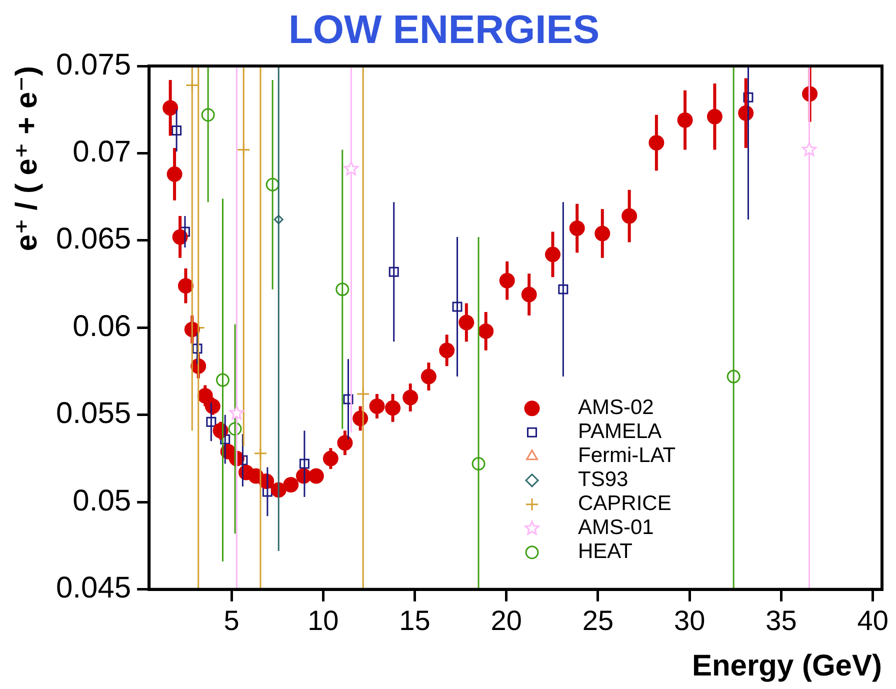 This screenshot has width=896, height=689. Describe the element at coordinates (605, 552) in the screenshot. I see `legend-label: HEAT` at that location.